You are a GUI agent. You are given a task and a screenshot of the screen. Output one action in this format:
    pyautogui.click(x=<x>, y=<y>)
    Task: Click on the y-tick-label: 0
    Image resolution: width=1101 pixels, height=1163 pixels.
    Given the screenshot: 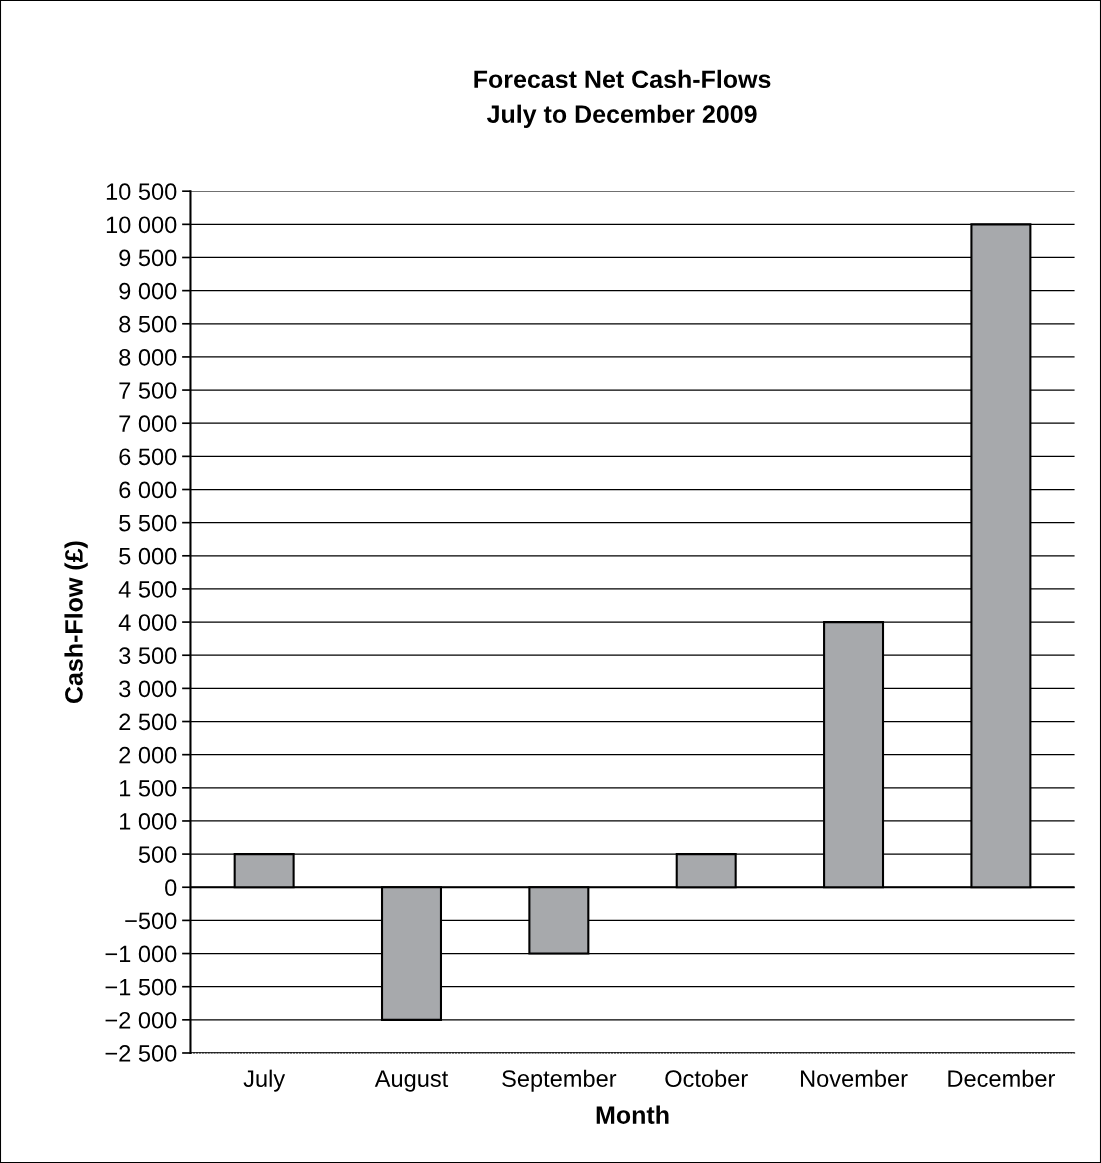 What is the action you would take?
    pyautogui.click(x=171, y=888)
    